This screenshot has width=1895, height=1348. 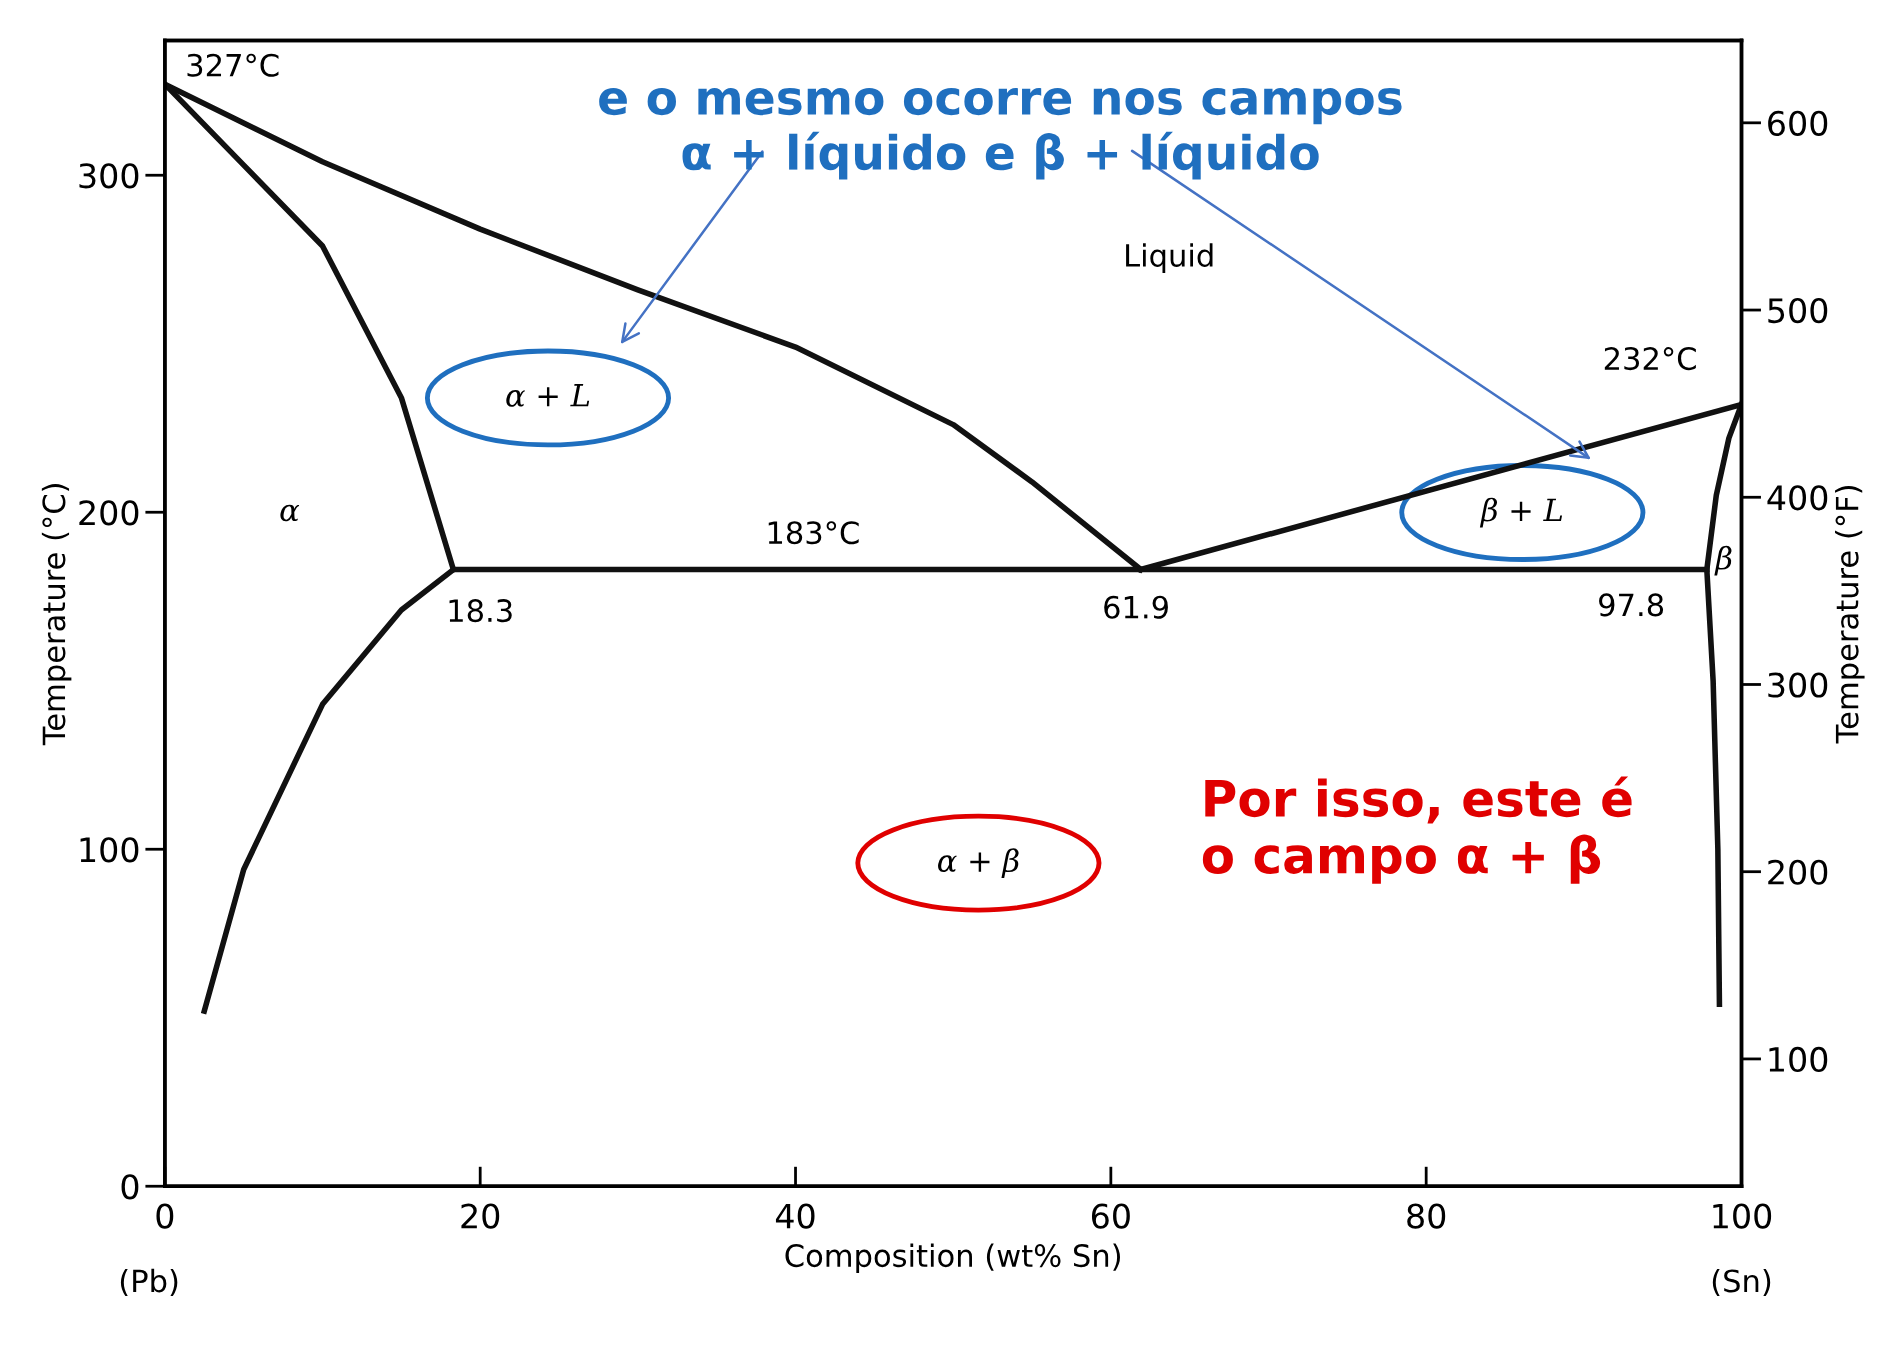 I want to click on x-tick-label: 40, so click(x=795, y=1216).